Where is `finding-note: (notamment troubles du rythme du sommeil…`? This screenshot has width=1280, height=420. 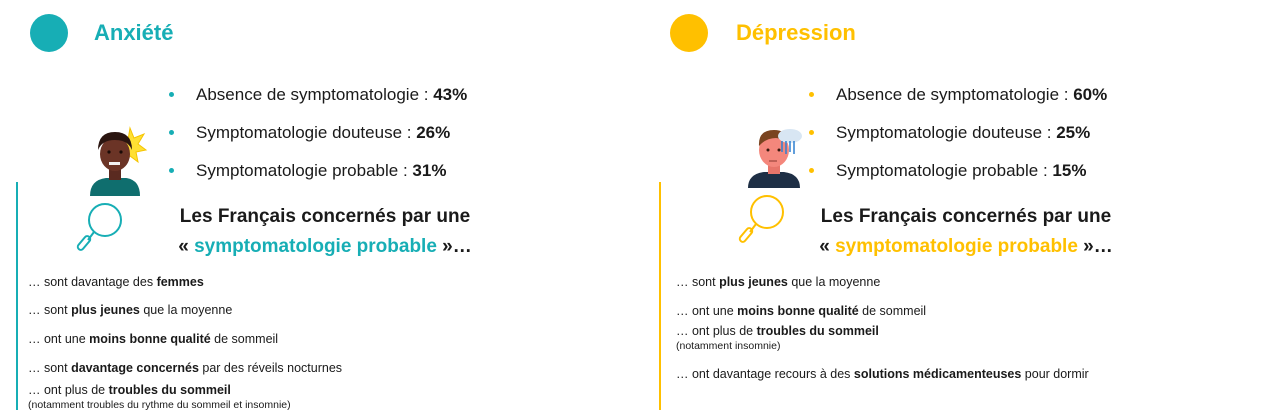
finding-note: (notamment troubles du rythme du sommeil… is located at coordinates (159, 405).